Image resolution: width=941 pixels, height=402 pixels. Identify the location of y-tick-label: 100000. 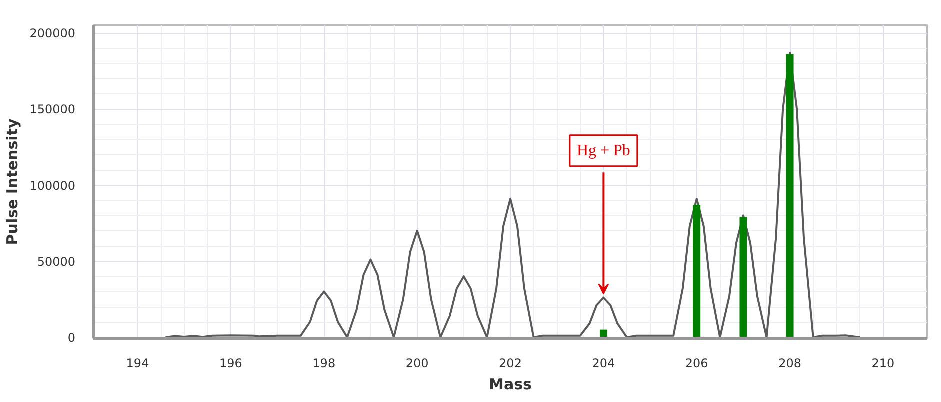
(53, 185).